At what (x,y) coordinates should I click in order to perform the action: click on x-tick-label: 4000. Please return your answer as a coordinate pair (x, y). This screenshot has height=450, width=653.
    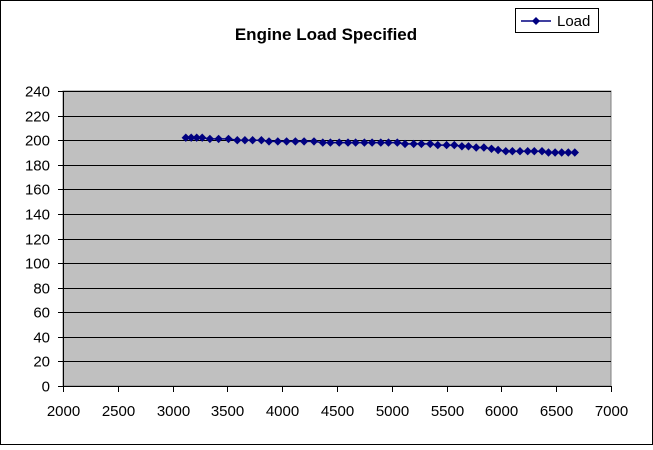
    Looking at the image, I should click on (282, 411).